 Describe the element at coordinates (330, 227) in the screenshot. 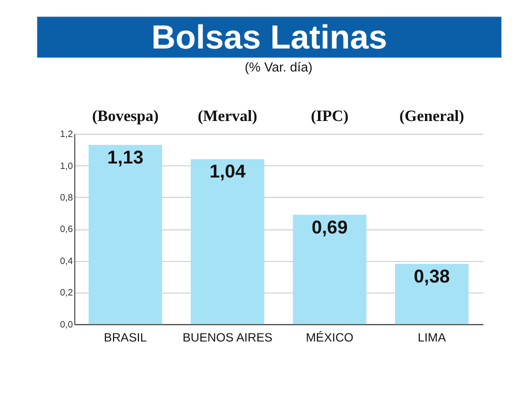

I see `data-label: 0,69` at that location.